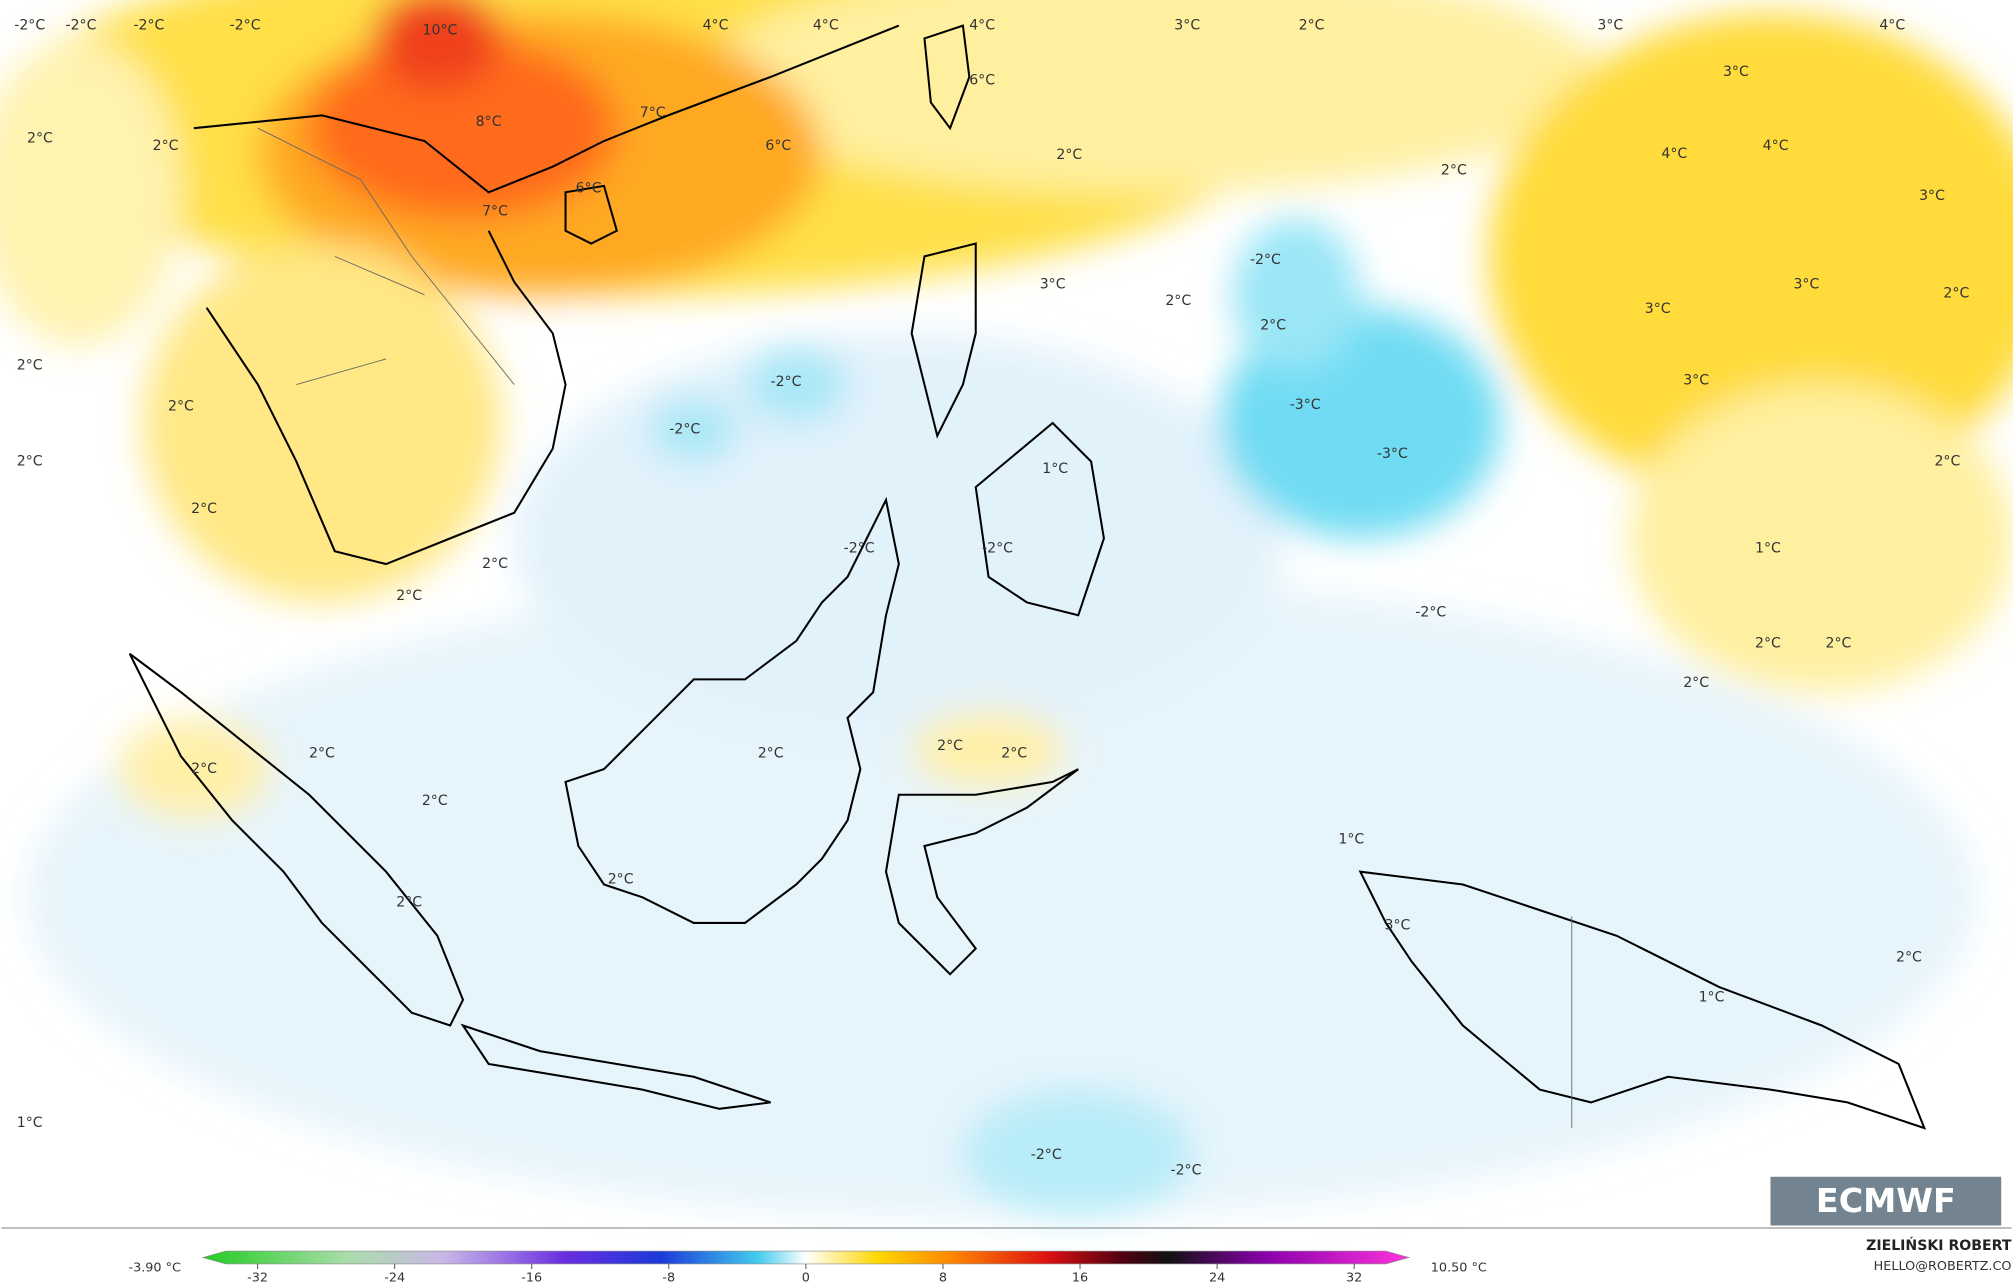  What do you see at coordinates (806, 1278) in the screenshot?
I see `colorbar-tick-label: 0` at bounding box center [806, 1278].